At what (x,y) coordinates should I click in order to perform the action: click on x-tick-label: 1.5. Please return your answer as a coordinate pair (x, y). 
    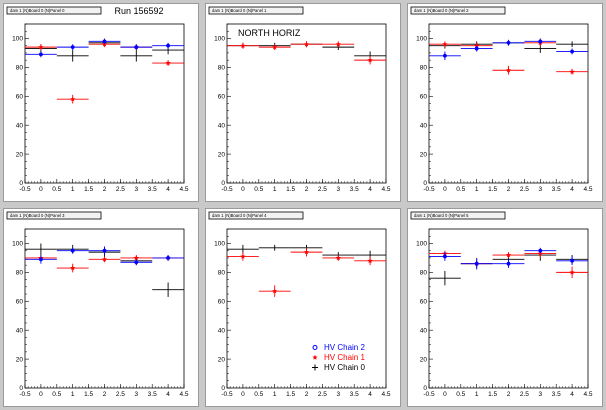
    Looking at the image, I should click on (88, 189).